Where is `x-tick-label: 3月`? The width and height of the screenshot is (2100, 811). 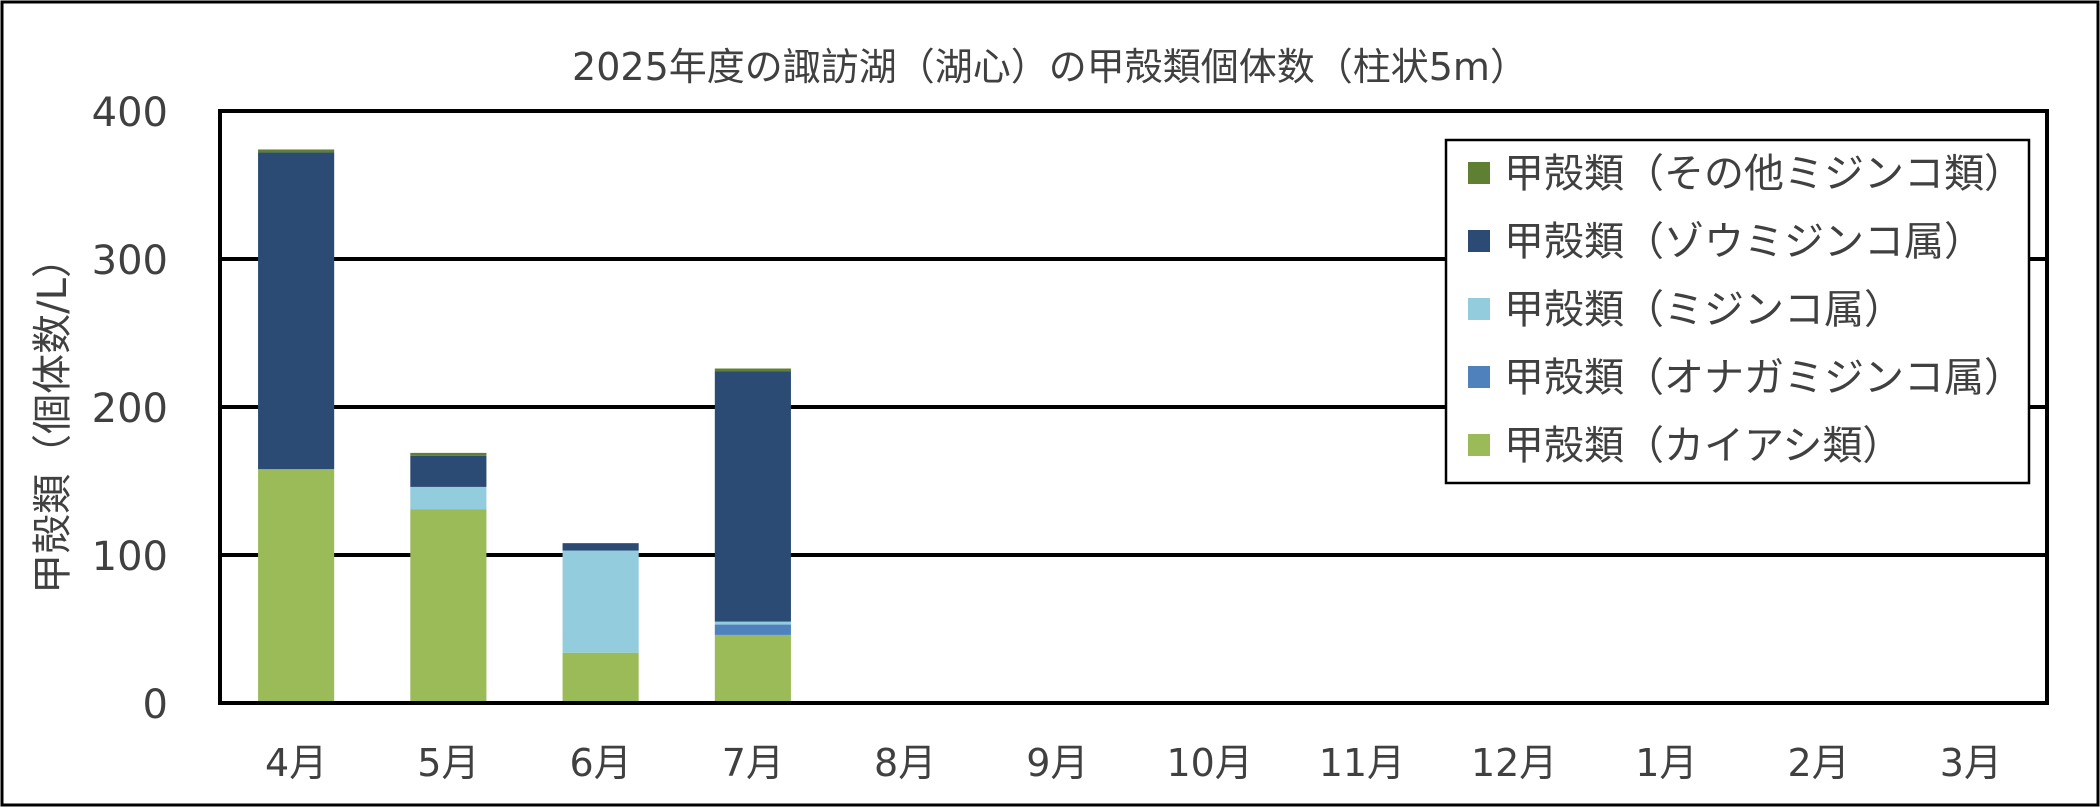
x-tick-label: 3月 is located at coordinates (1971, 763).